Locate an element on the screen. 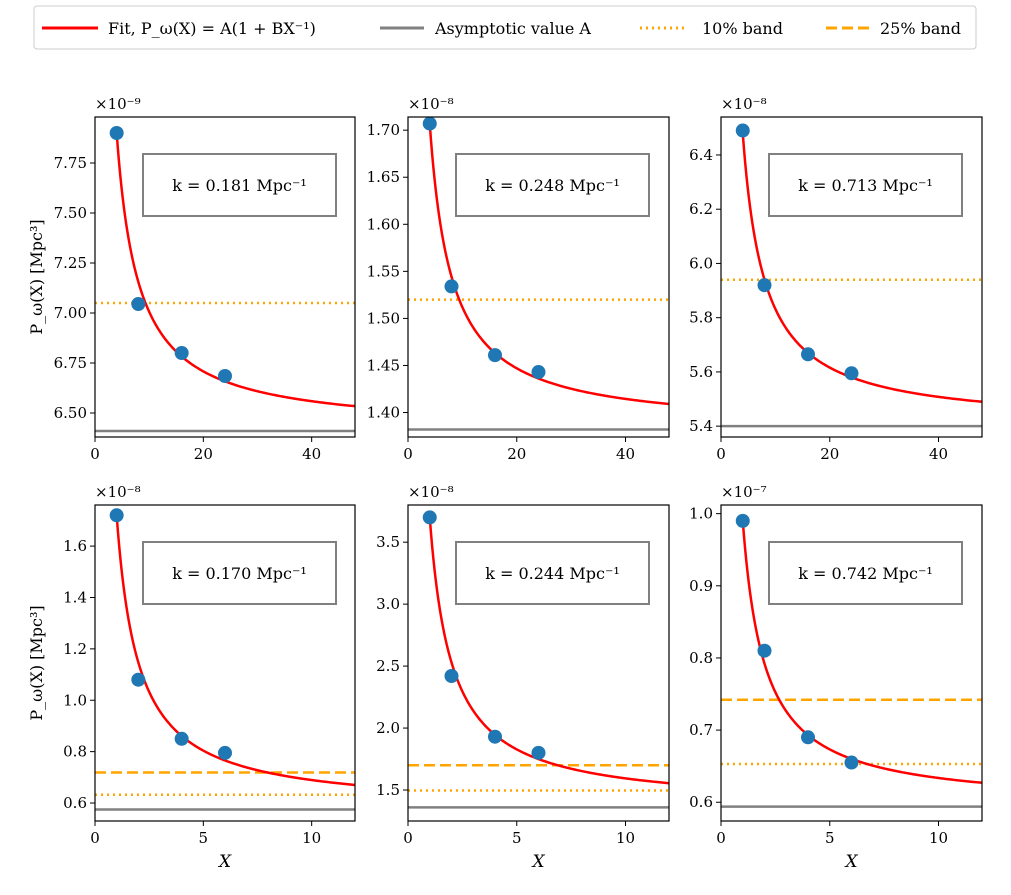  y-tick-label: 7.75 is located at coordinates (70, 163).